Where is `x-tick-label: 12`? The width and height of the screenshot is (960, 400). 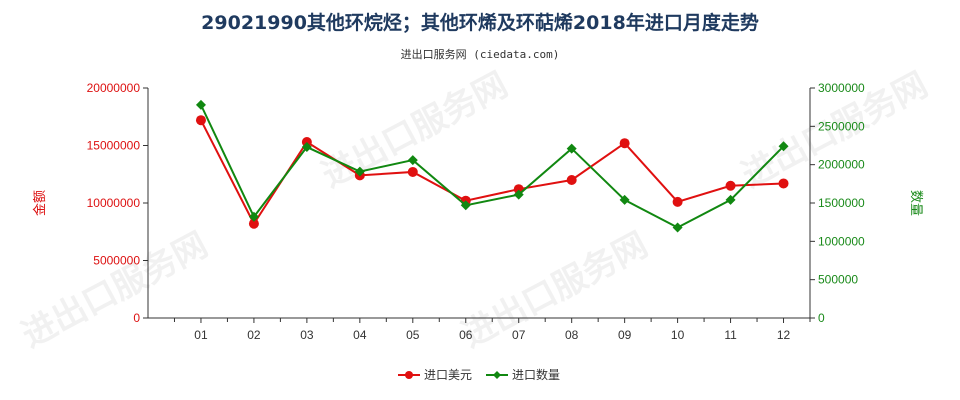 x-tick-label: 12 is located at coordinates (784, 335).